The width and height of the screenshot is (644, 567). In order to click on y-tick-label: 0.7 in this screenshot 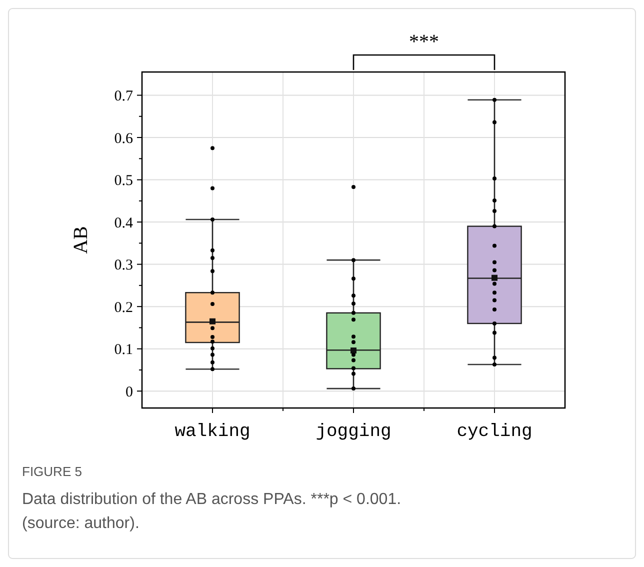, I will do `click(124, 96)`.